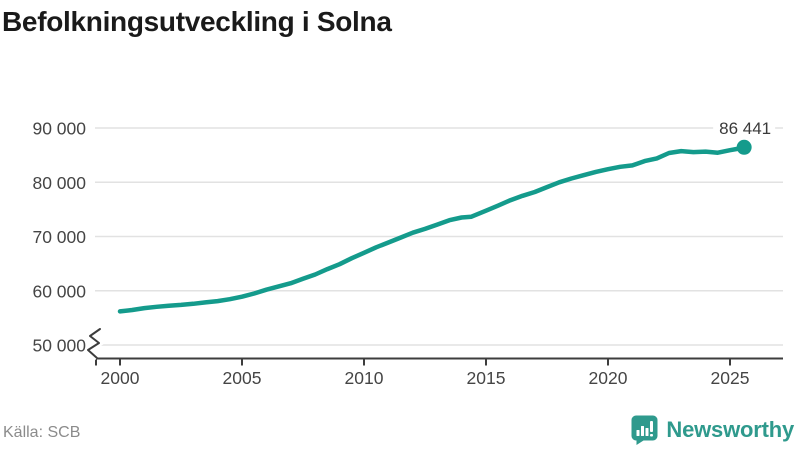 Image resolution: width=800 pixels, height=450 pixels. I want to click on x-axis-tick-label: 2015, so click(486, 378).